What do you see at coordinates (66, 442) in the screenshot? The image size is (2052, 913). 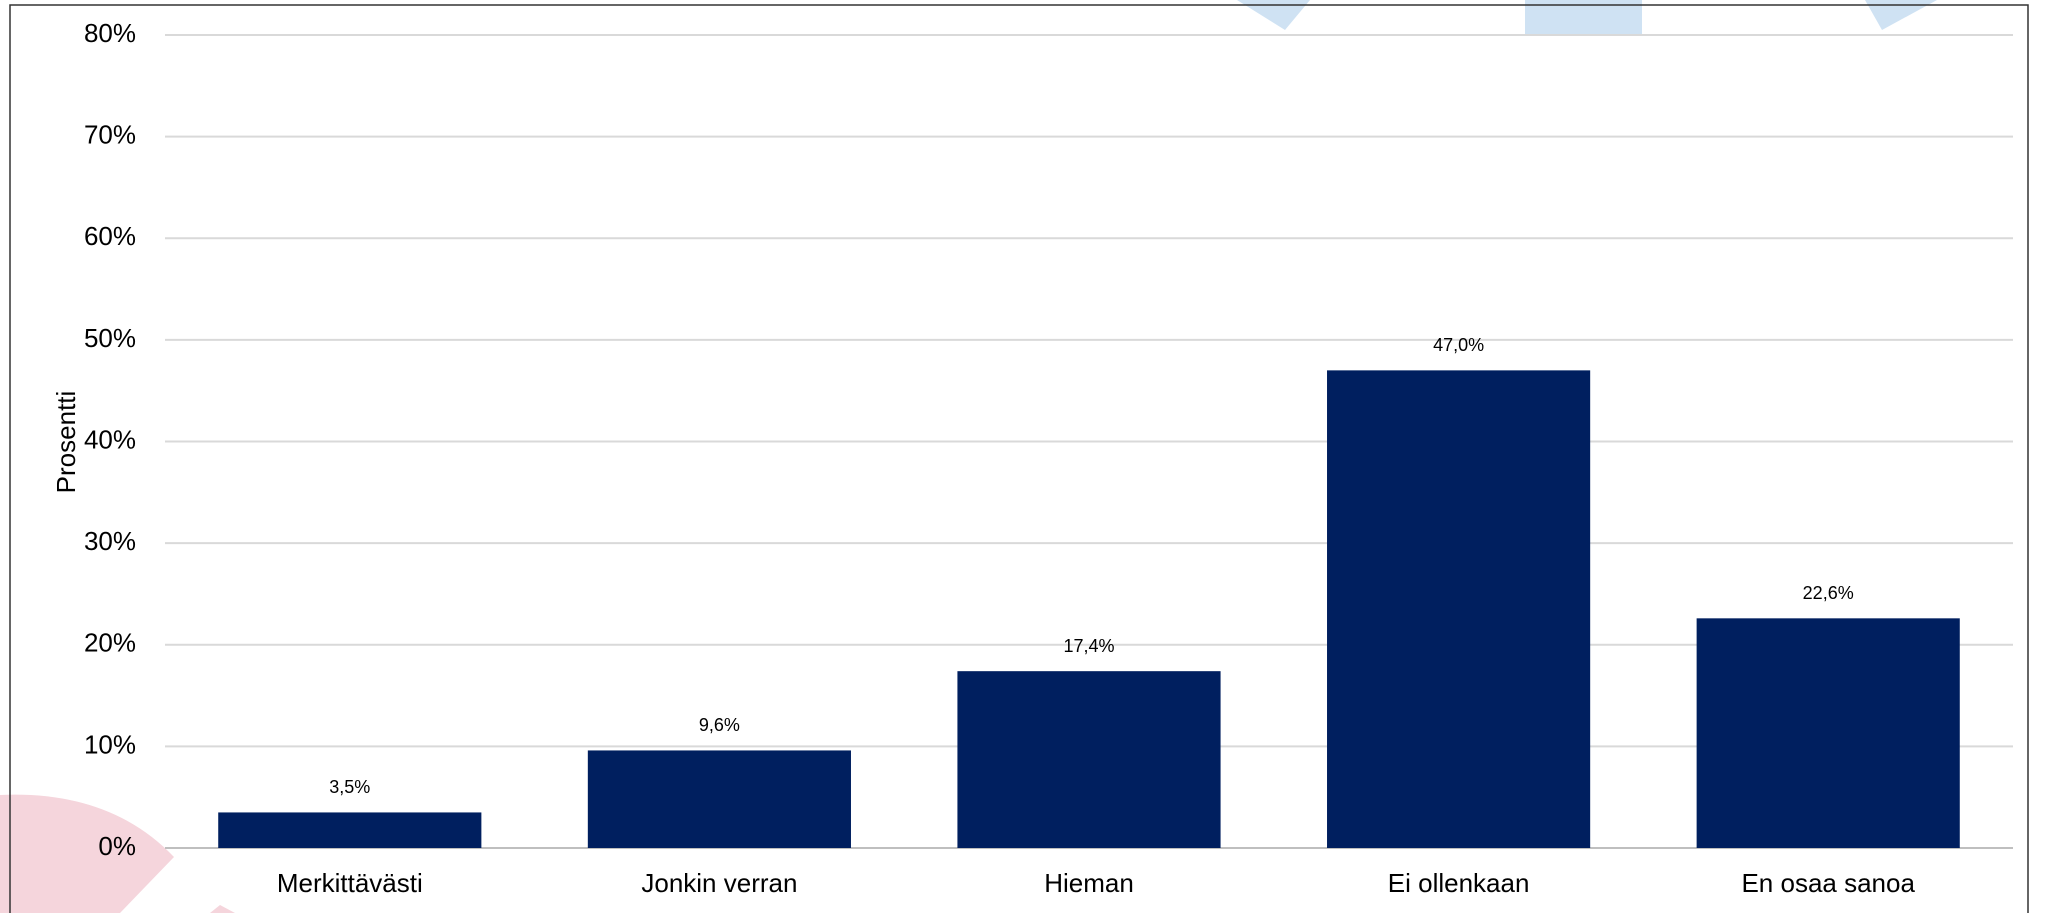 I see `y-axis-label: Prosentti` at bounding box center [66, 442].